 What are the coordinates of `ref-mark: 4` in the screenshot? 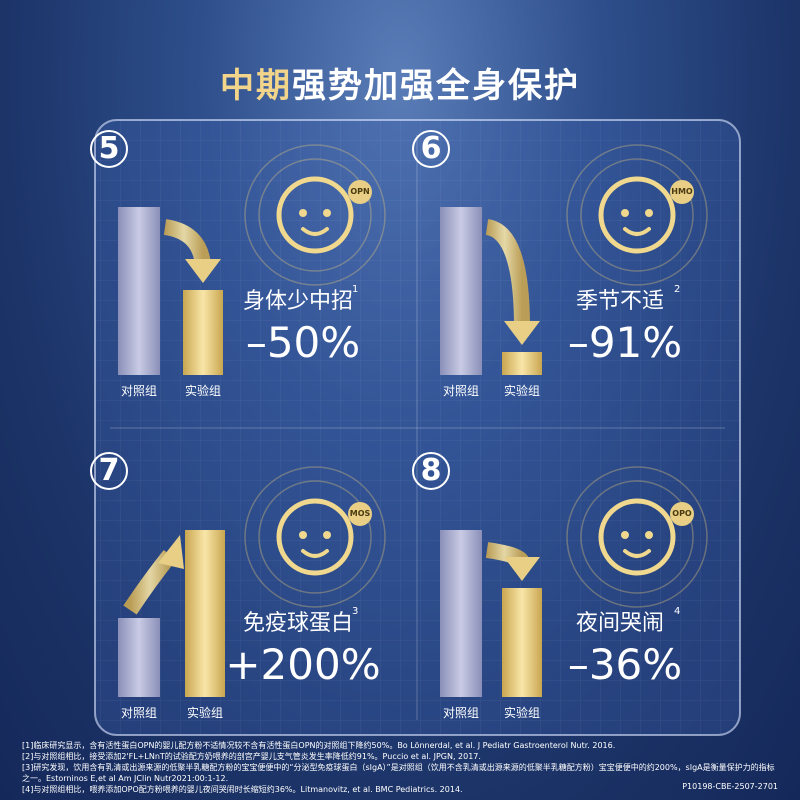 It's located at (677, 611).